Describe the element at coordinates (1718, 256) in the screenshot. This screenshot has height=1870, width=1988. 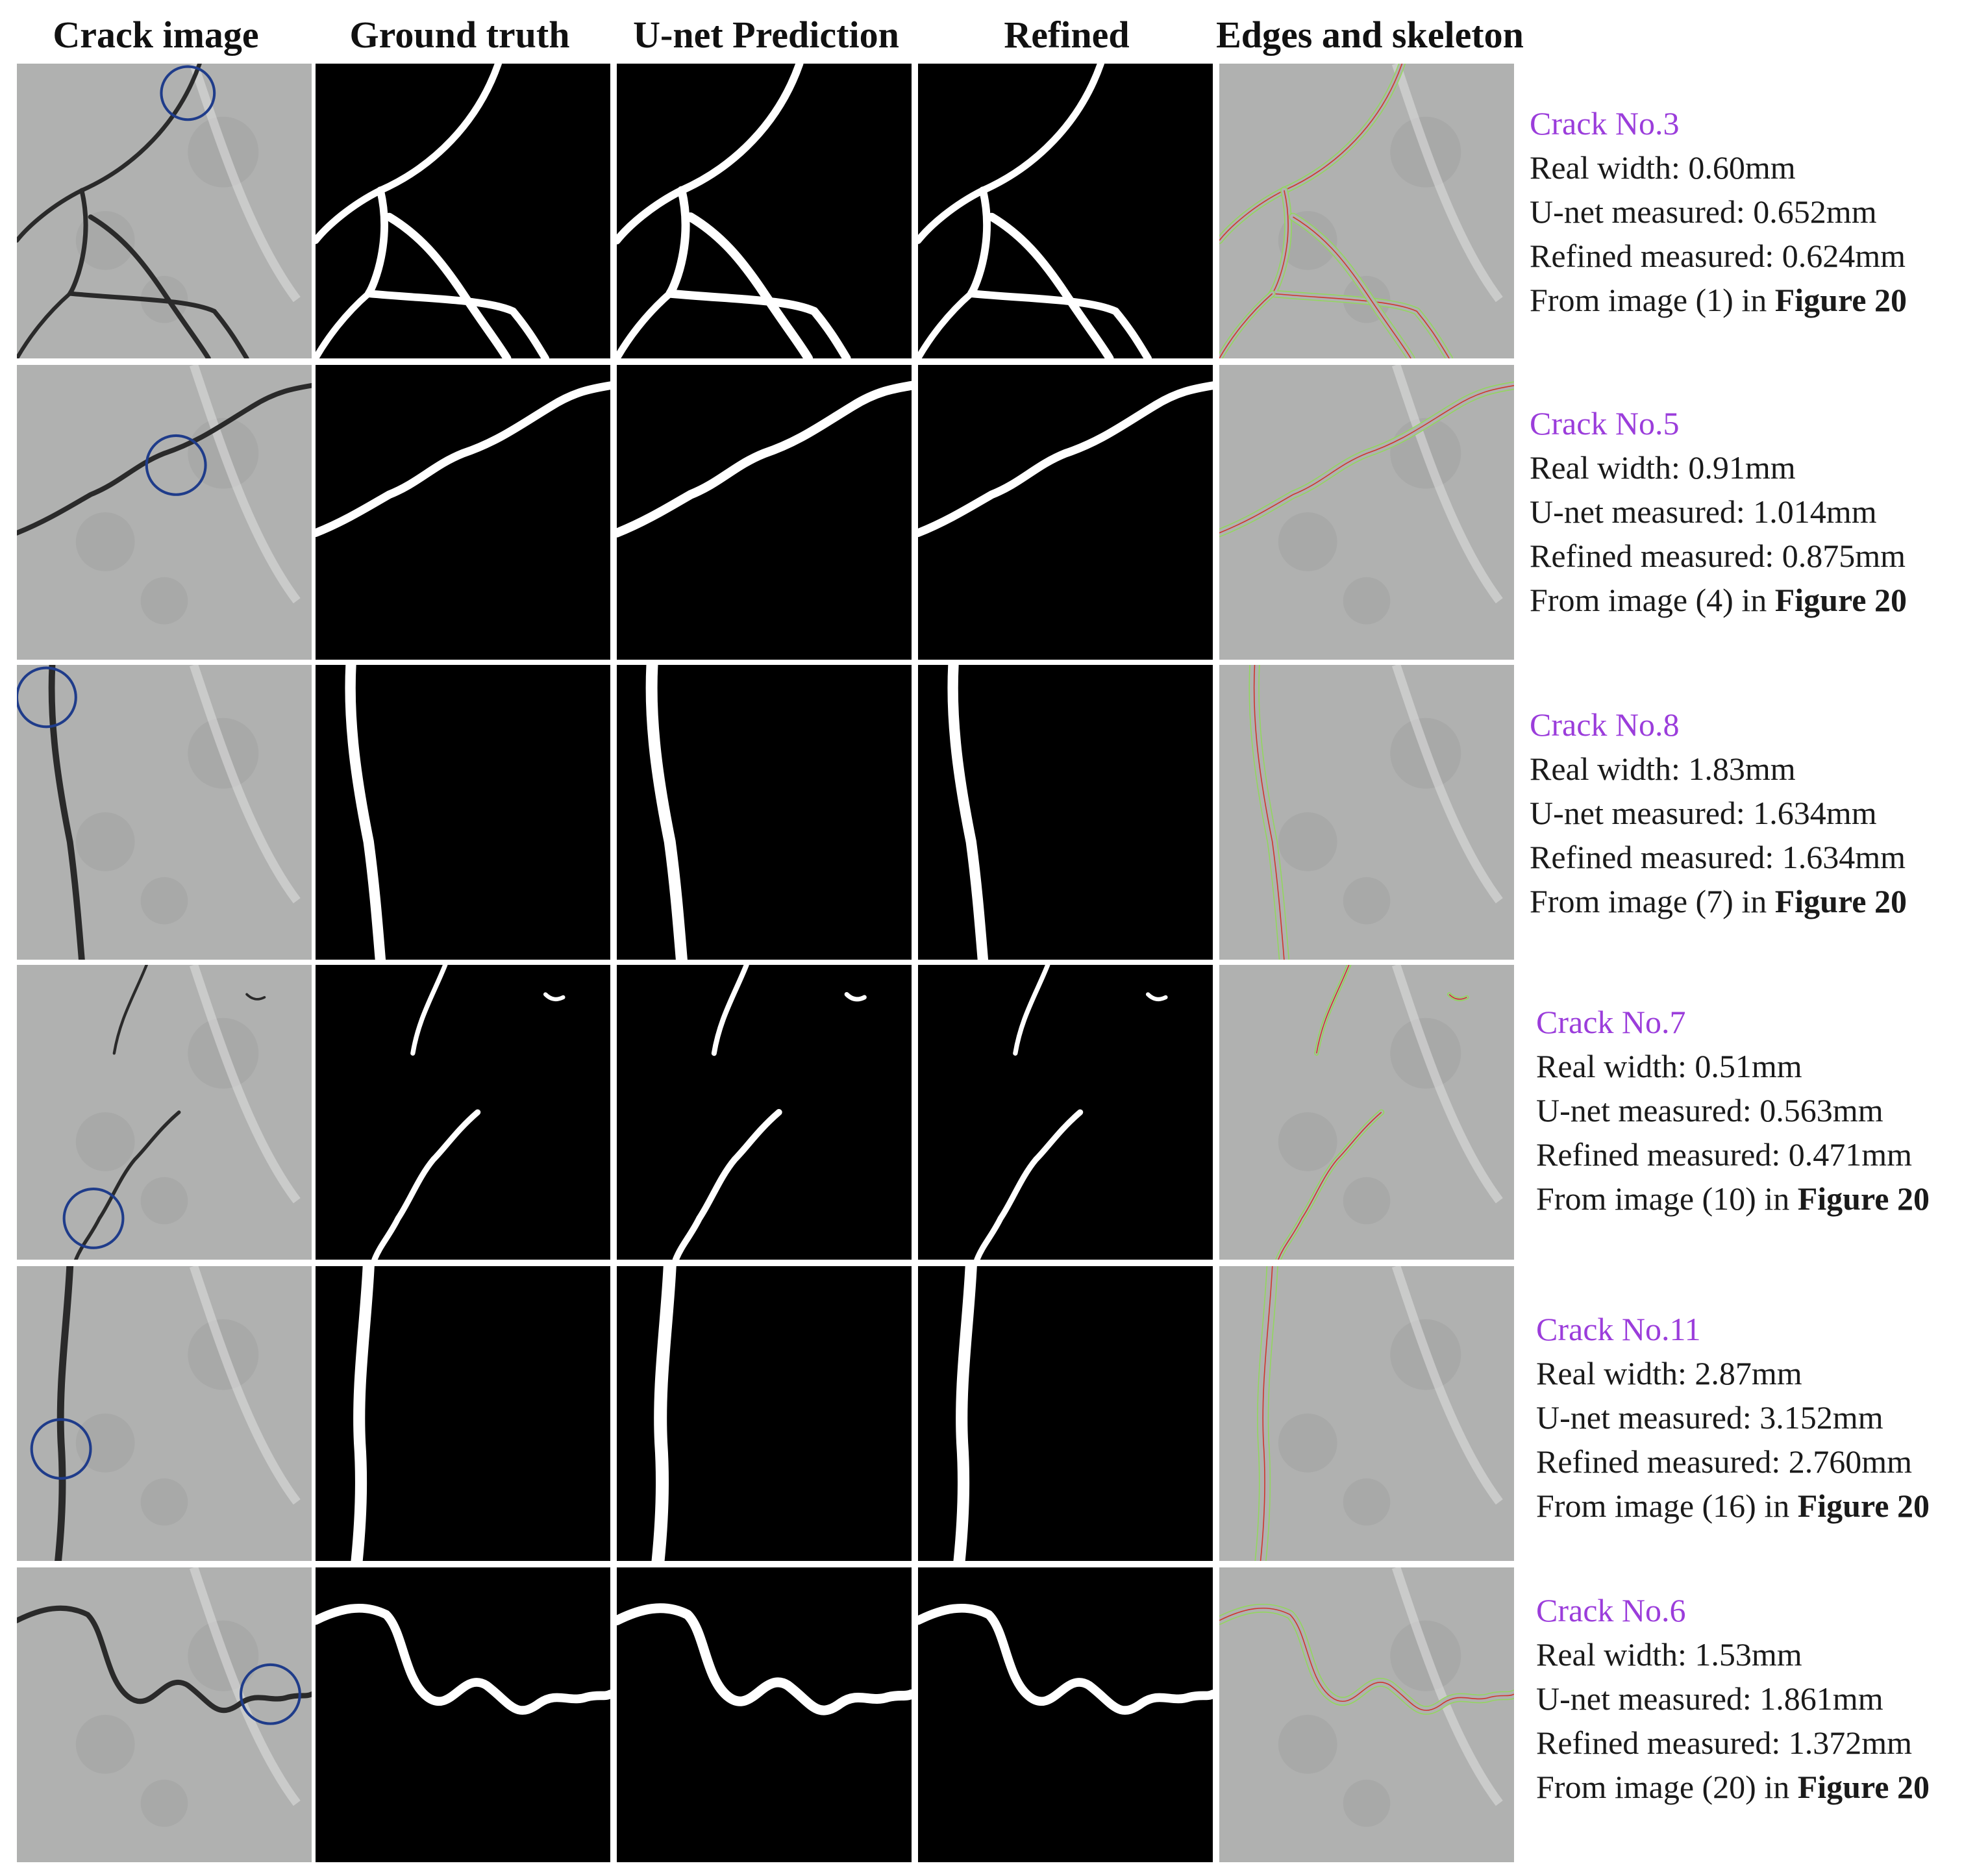
I see `refined-measured: Refined measured: 0.624mm` at that location.